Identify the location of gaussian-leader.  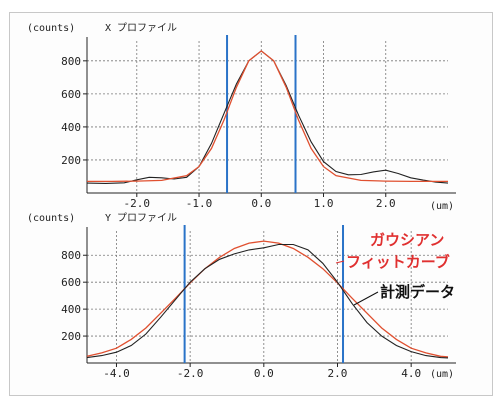
(340, 262).